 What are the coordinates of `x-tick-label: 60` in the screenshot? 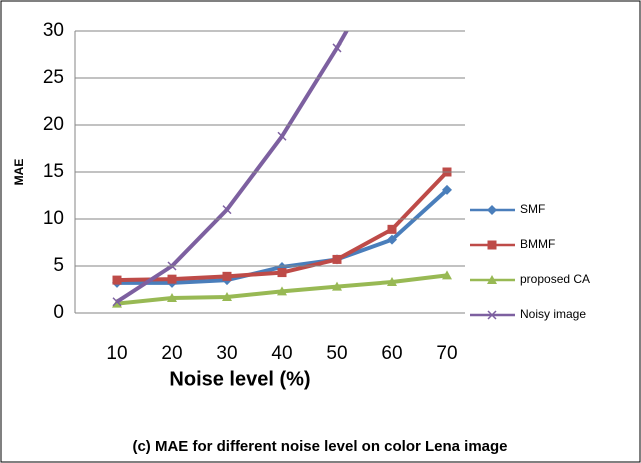 It's located at (391, 353).